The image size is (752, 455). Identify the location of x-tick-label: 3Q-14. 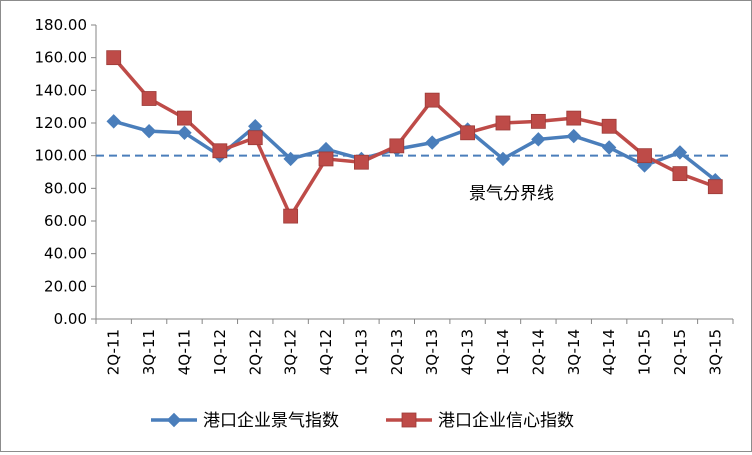
(574, 352).